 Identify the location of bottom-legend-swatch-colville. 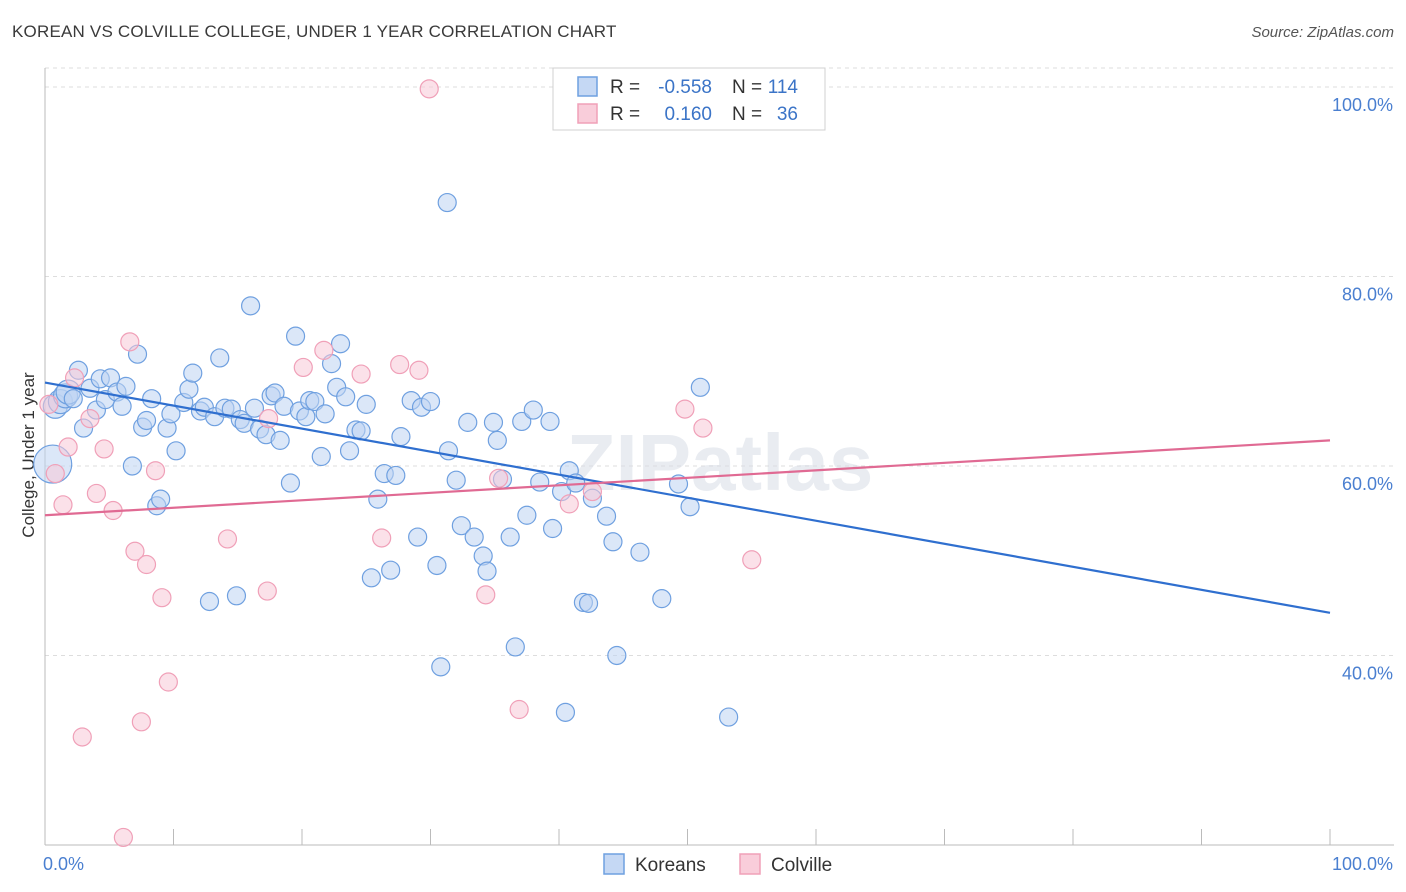
(750, 864).